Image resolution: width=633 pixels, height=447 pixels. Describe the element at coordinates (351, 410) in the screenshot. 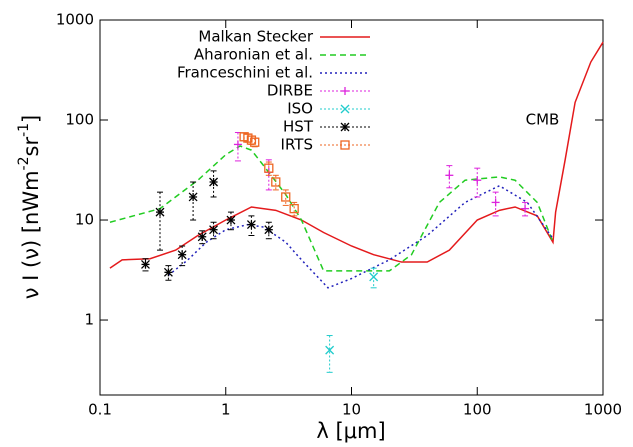

I see `x-tick-label: 10` at that location.